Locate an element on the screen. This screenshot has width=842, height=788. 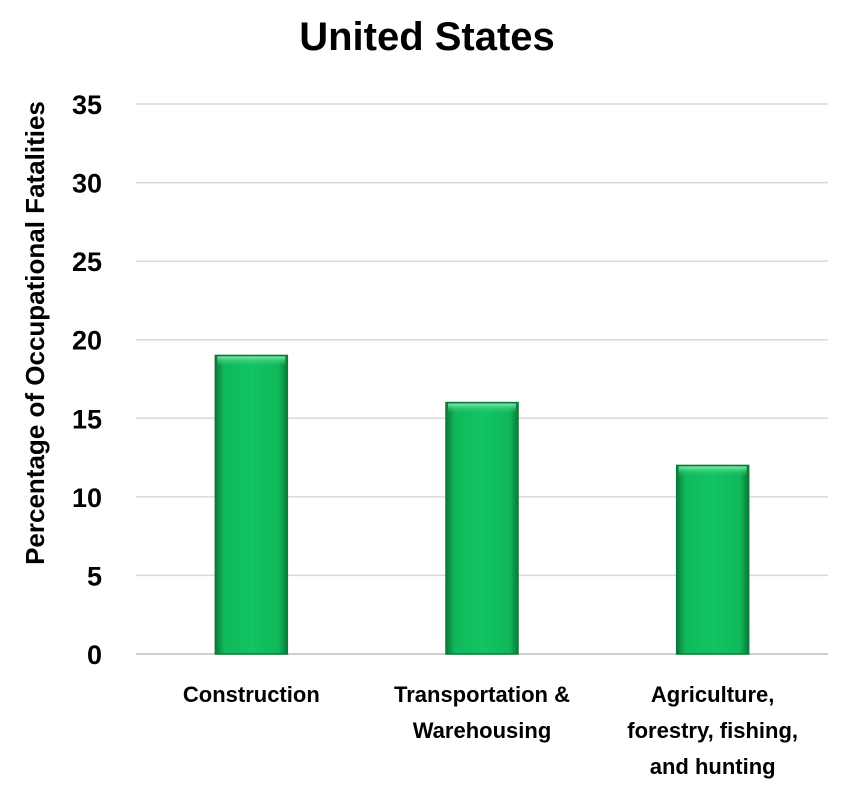
y-tick-label: 5 is located at coordinates (94, 576).